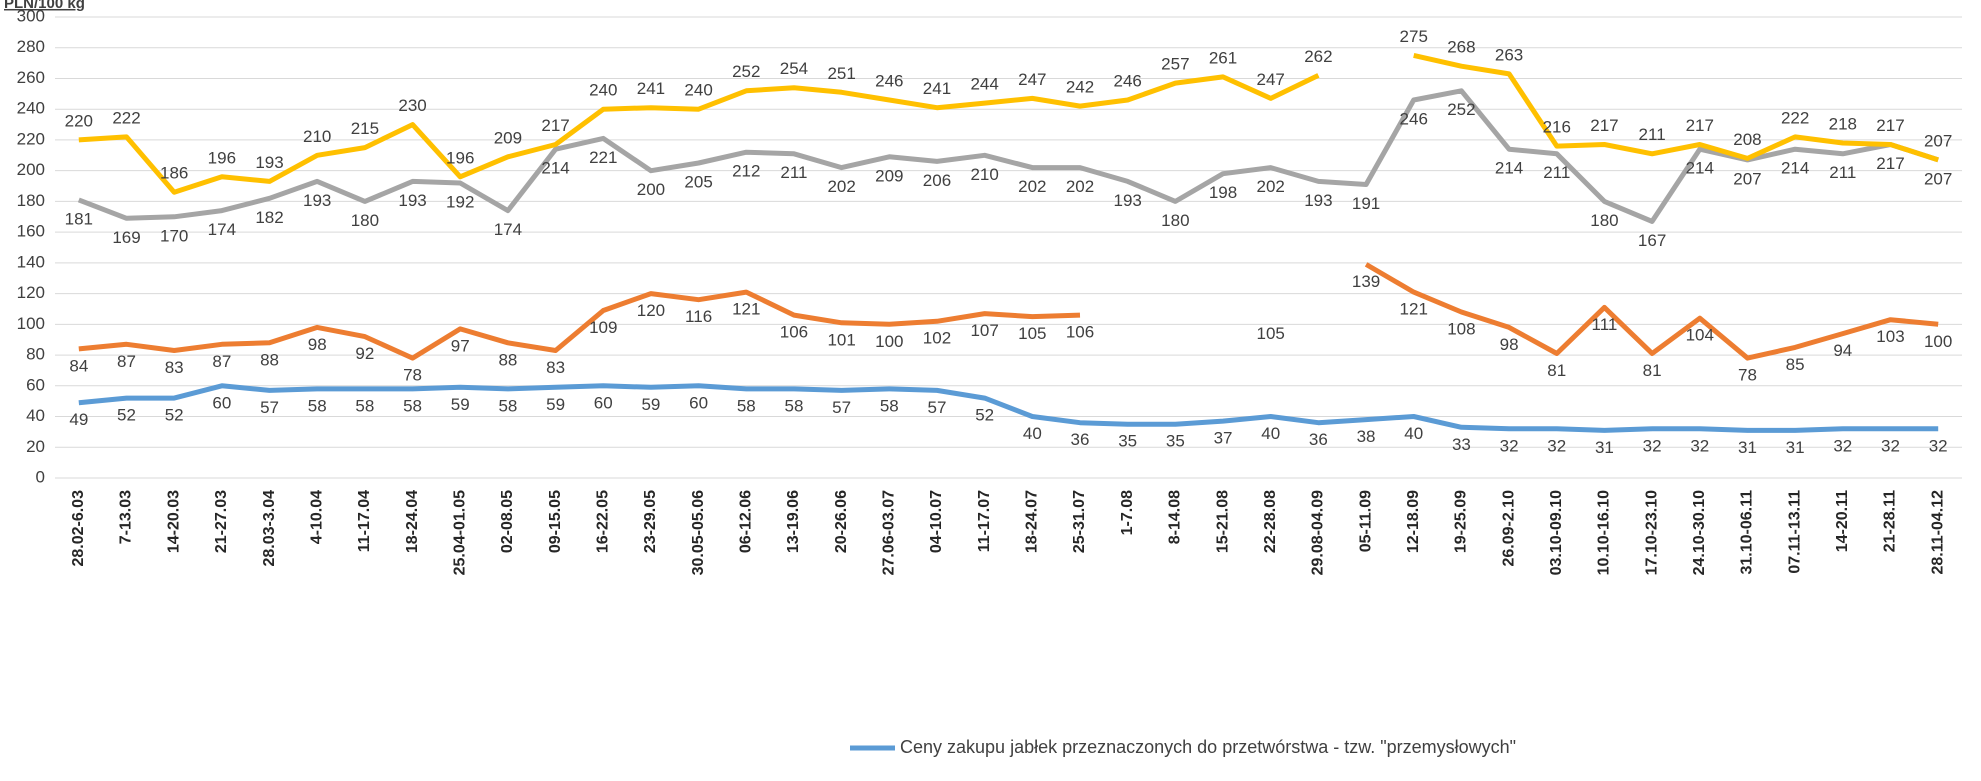  Describe the element at coordinates (364, 353) in the screenshot. I see `data-label: 92` at that location.